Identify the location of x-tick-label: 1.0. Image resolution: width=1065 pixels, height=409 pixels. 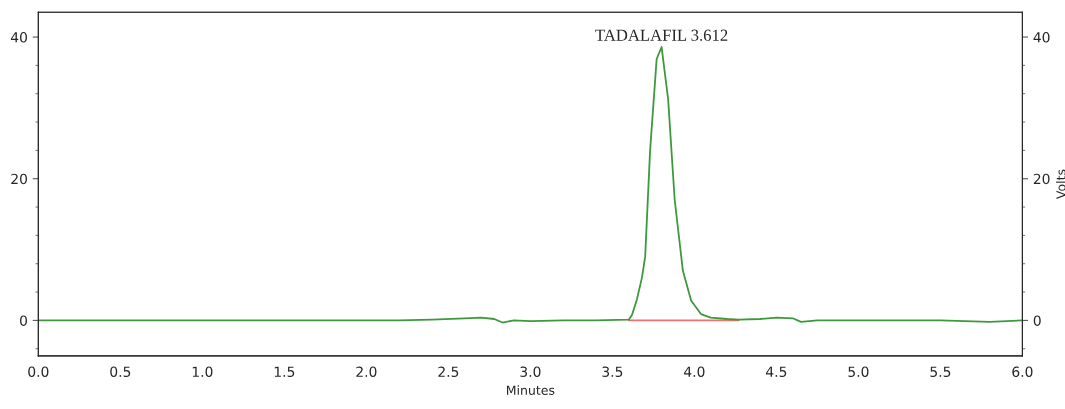
(202, 371).